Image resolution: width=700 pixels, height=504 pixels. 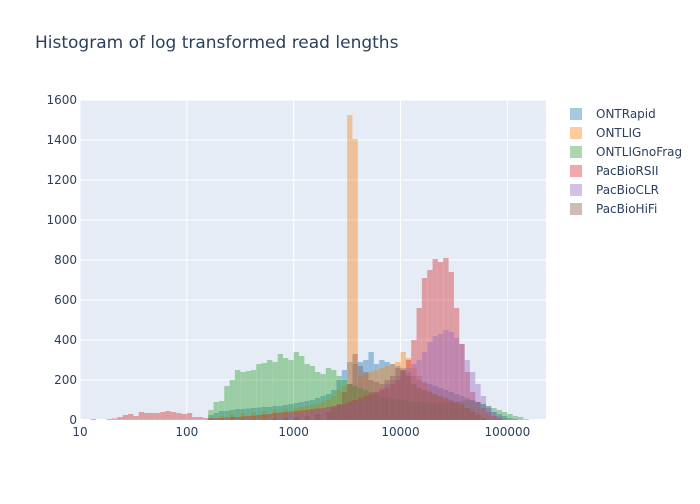 I want to click on legend-item: PacBioRSII, so click(x=614, y=171).